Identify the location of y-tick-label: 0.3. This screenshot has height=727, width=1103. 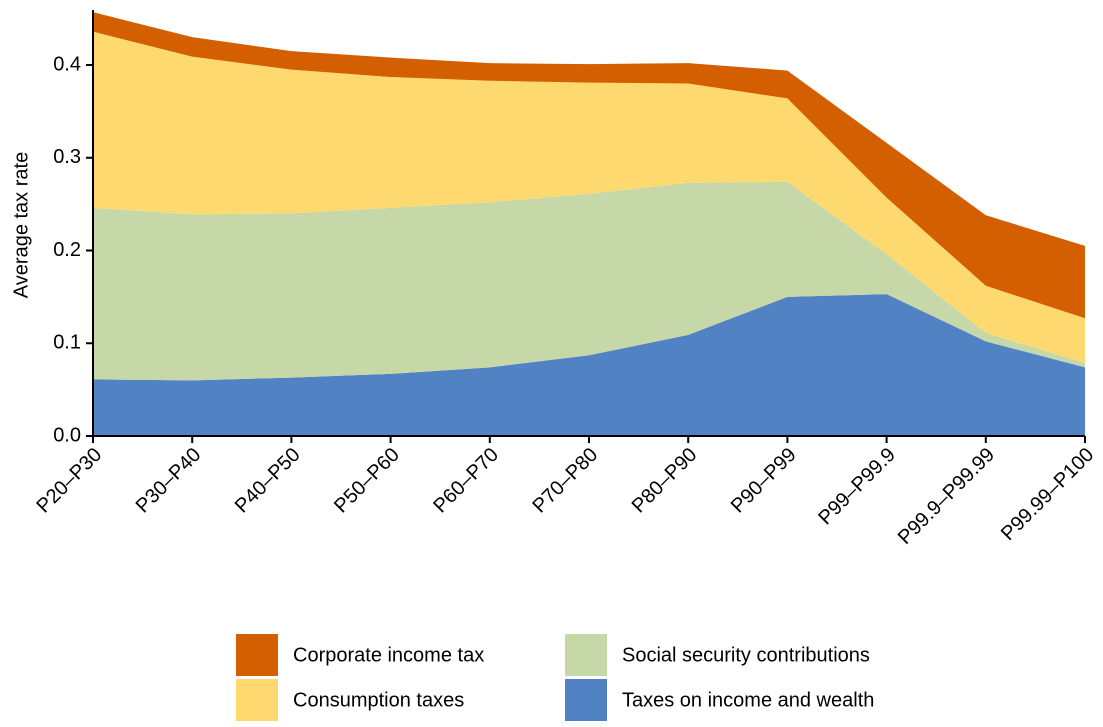
(67, 157).